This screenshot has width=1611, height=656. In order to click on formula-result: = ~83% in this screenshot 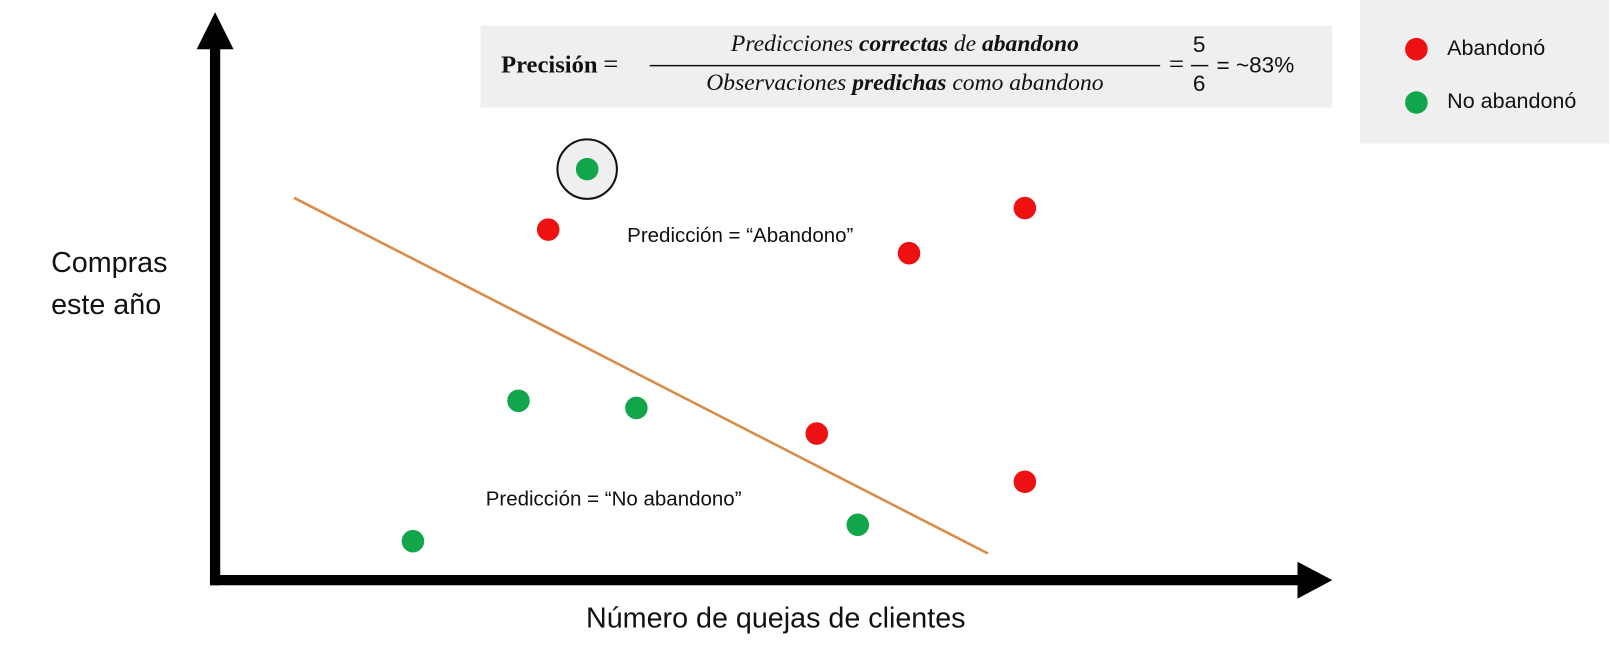, I will do `click(1256, 65)`.